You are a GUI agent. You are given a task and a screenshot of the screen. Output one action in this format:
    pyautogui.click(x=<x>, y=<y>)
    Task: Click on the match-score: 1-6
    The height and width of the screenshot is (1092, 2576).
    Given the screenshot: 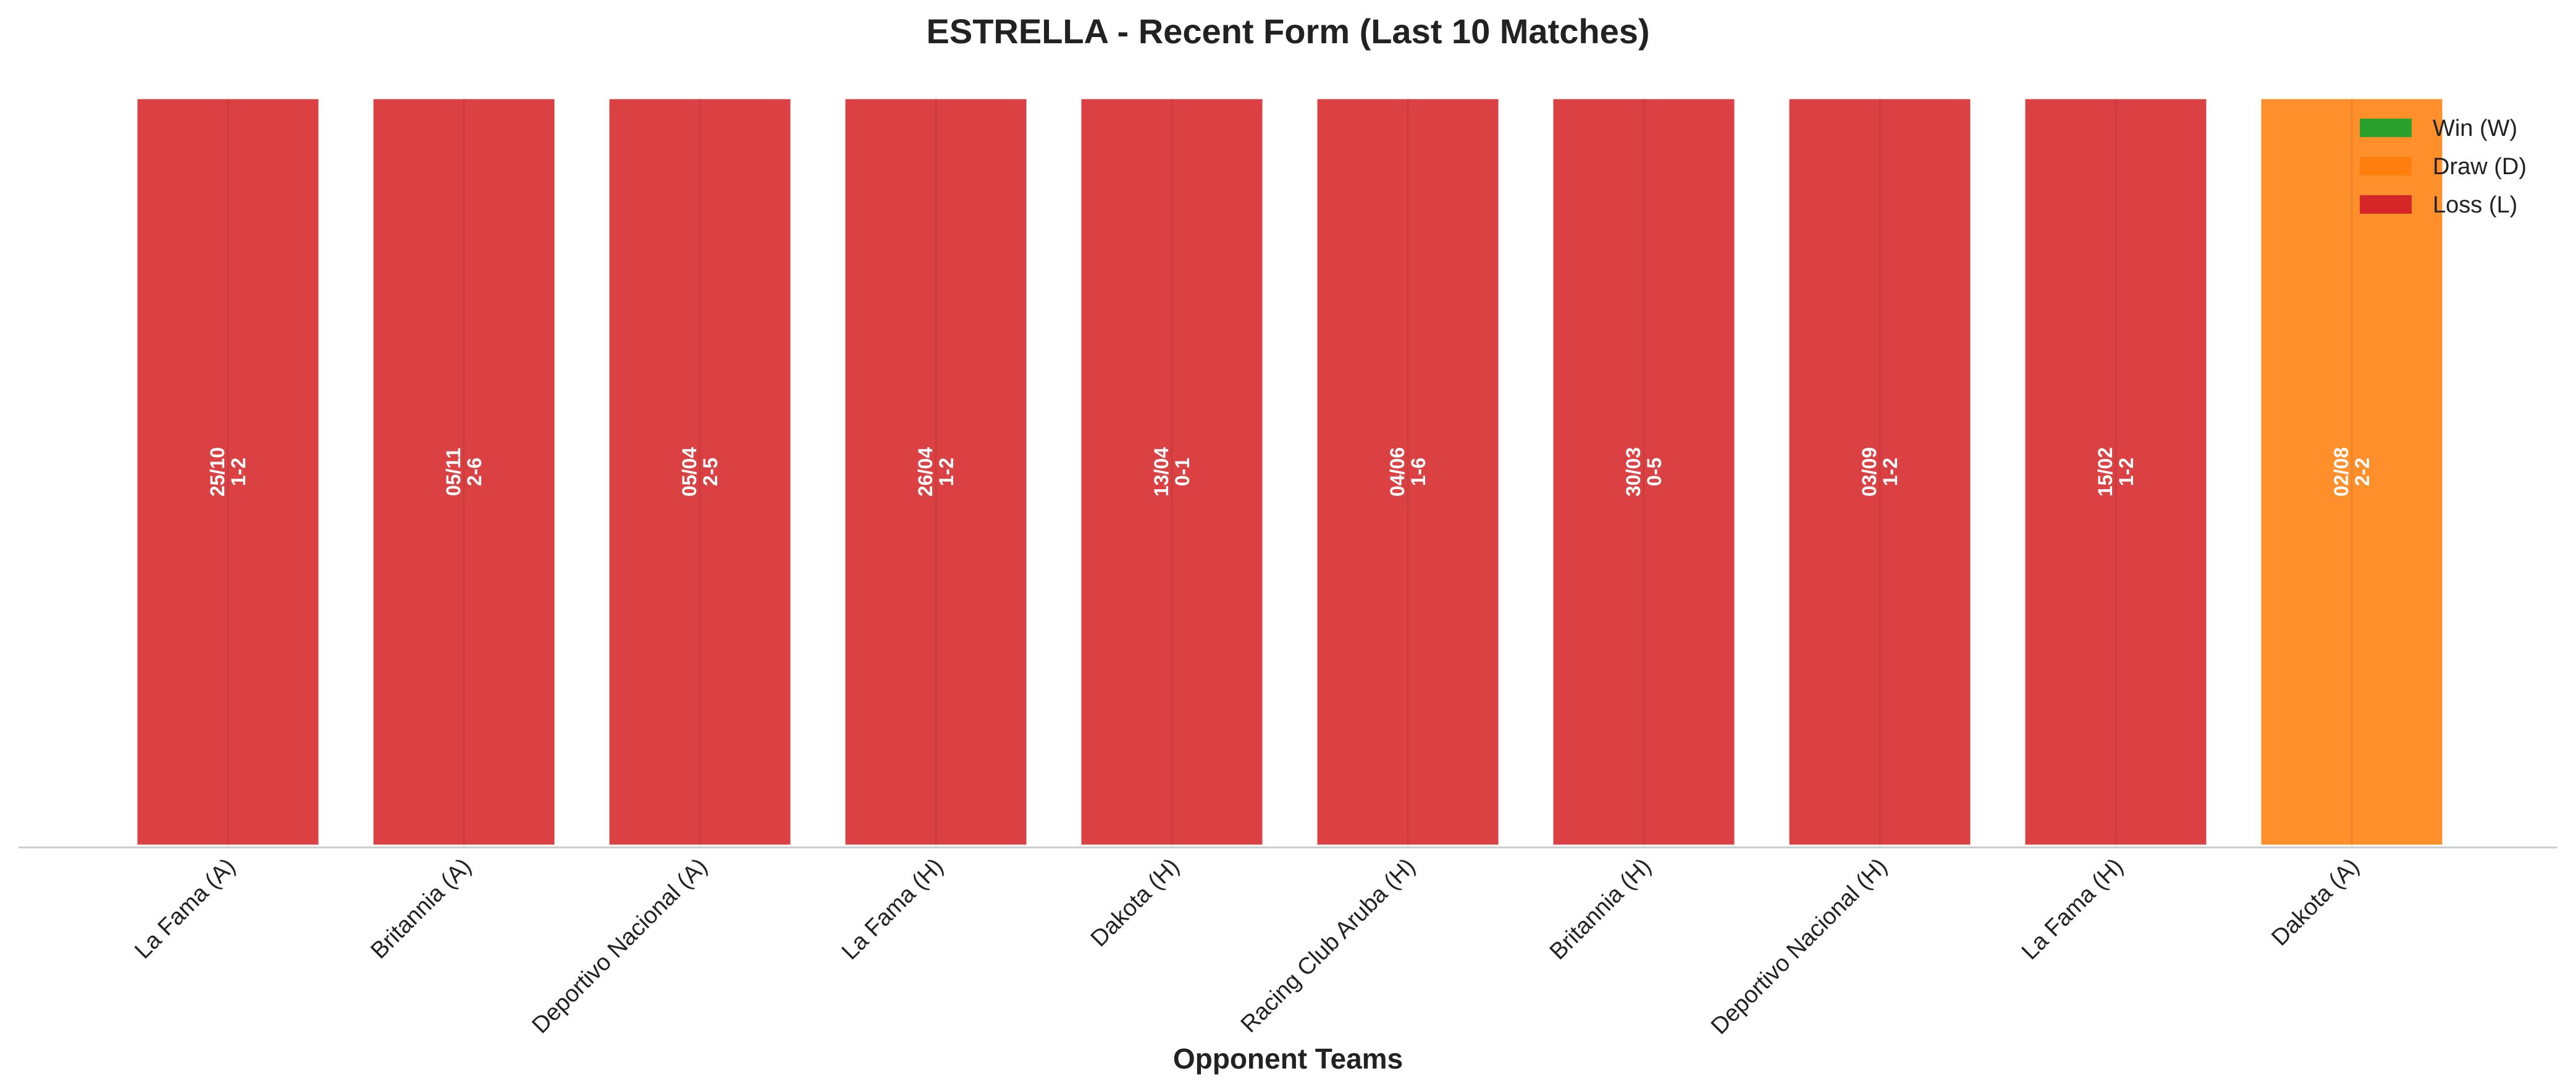 What is the action you would take?
    pyautogui.click(x=1418, y=472)
    